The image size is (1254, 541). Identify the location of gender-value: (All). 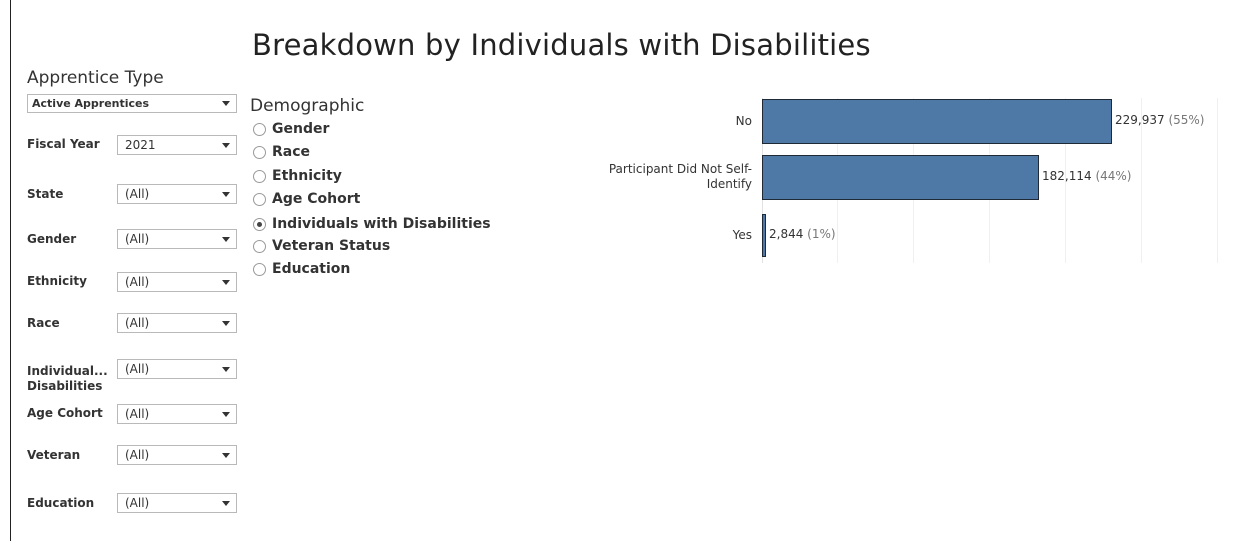
(137, 239).